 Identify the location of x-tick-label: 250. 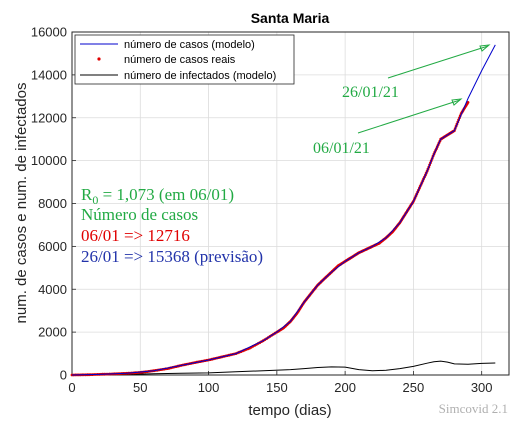
(414, 387).